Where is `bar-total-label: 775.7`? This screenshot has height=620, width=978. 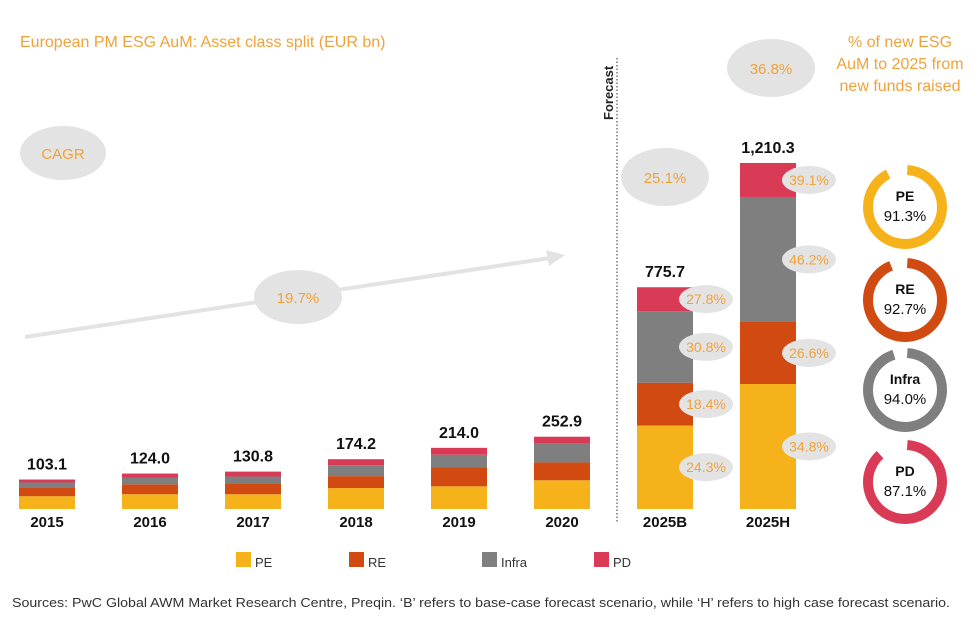
bar-total-label: 775.7 is located at coordinates (665, 272).